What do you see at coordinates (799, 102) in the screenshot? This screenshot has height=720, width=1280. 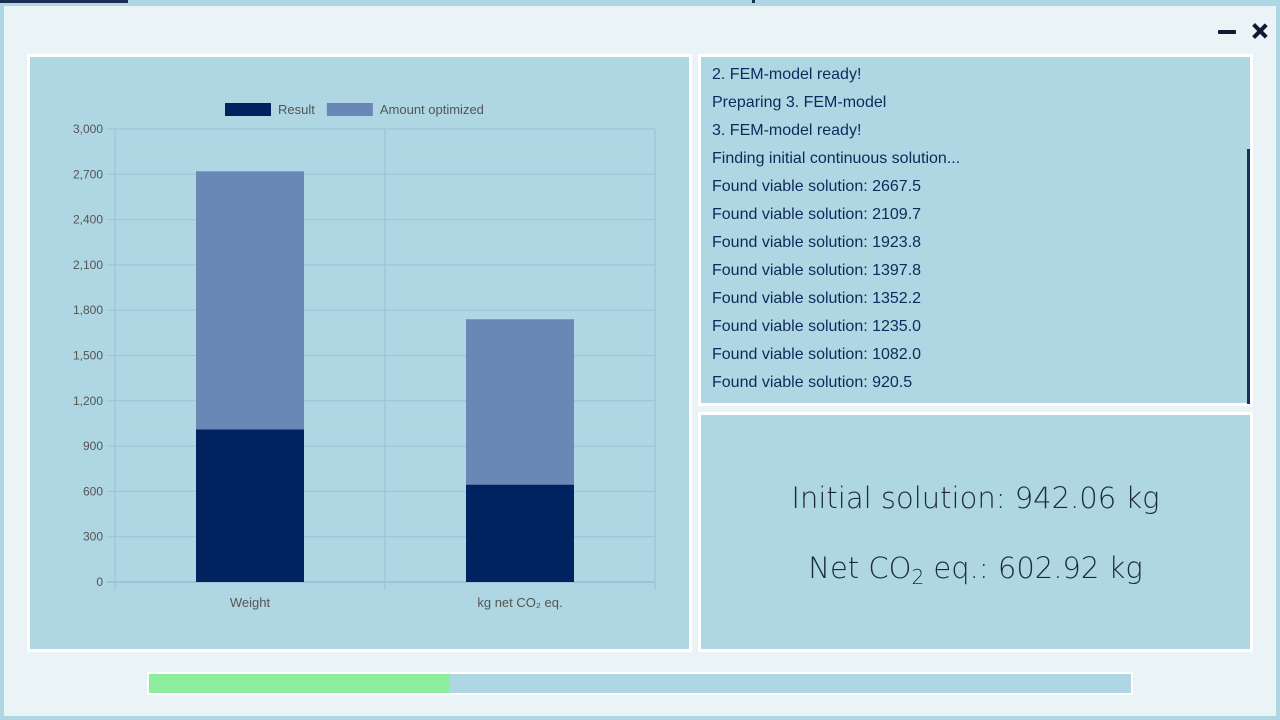 I see `log-line: Preparing 3. FEM-model` at bounding box center [799, 102].